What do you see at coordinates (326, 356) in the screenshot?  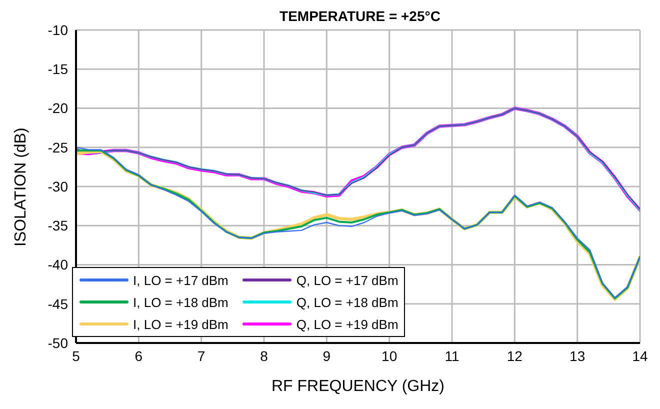 I see `x-tick-label: 9` at bounding box center [326, 356].